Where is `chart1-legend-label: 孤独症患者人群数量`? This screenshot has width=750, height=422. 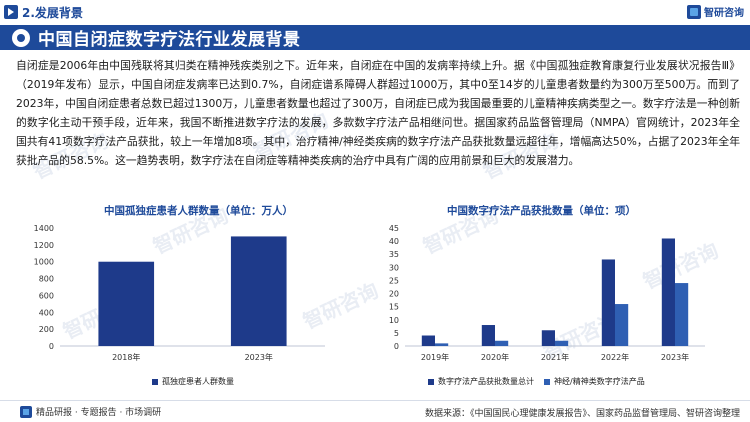 chart1-legend-label: 孤独症患者人群数量 is located at coordinates (198, 381).